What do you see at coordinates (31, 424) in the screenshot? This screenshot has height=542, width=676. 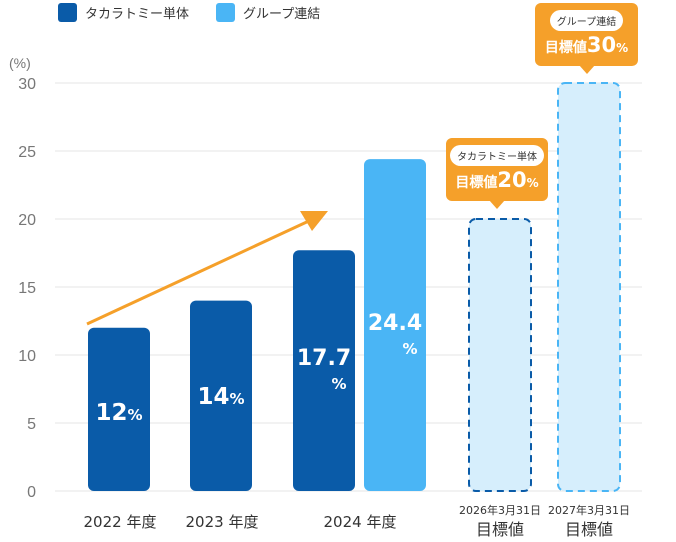 I see `y-tick-label: 5` at bounding box center [31, 424].